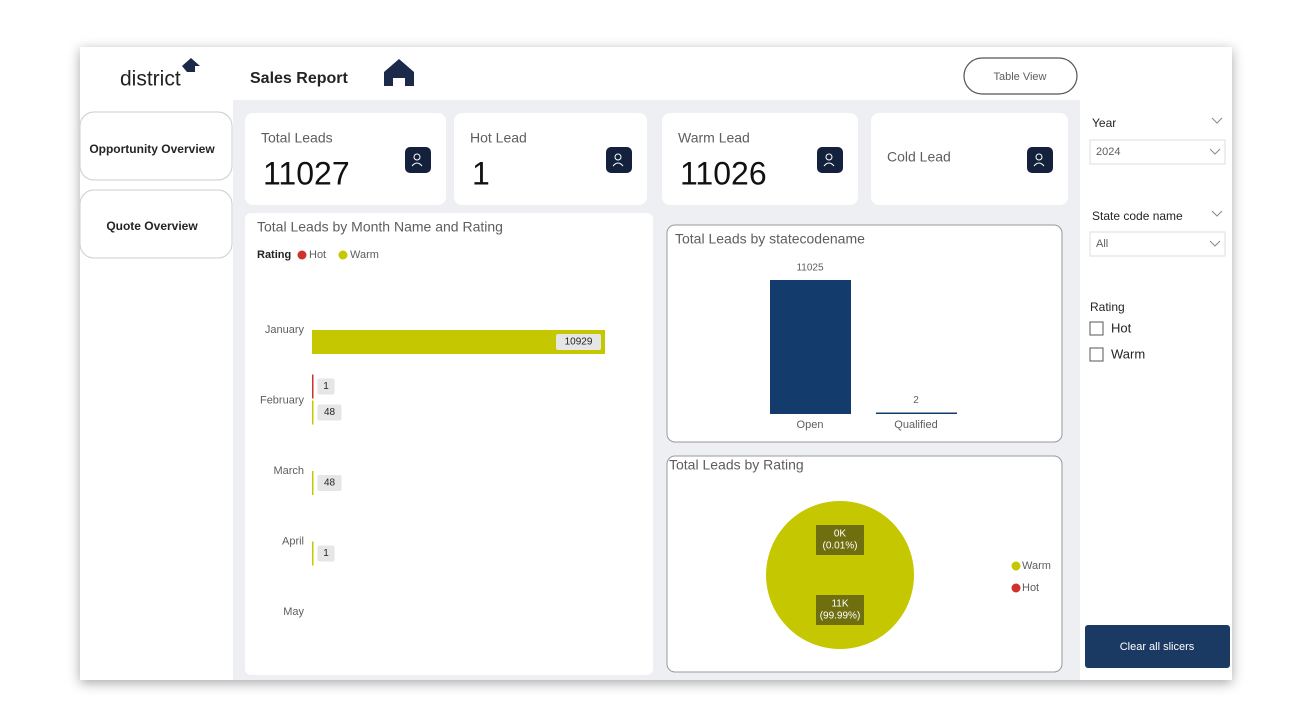 This screenshot has width=1315, height=726. Describe the element at coordinates (770, 239) in the screenshot. I see `chart-title: Total Leads by statecodename` at that location.